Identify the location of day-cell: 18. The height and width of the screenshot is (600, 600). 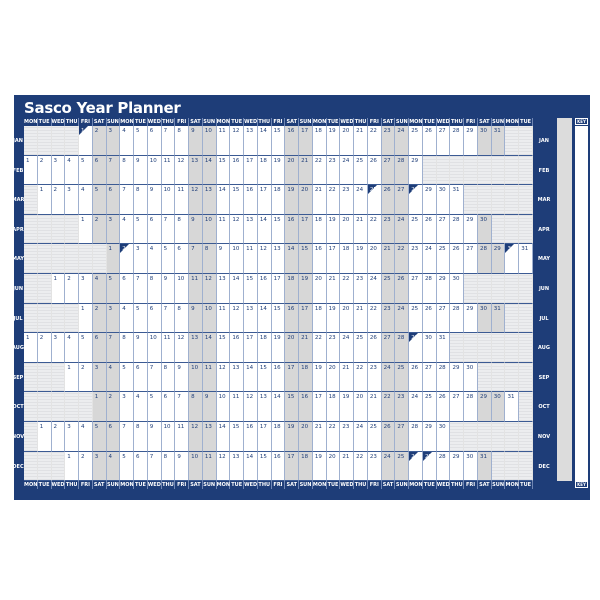
(347, 259).